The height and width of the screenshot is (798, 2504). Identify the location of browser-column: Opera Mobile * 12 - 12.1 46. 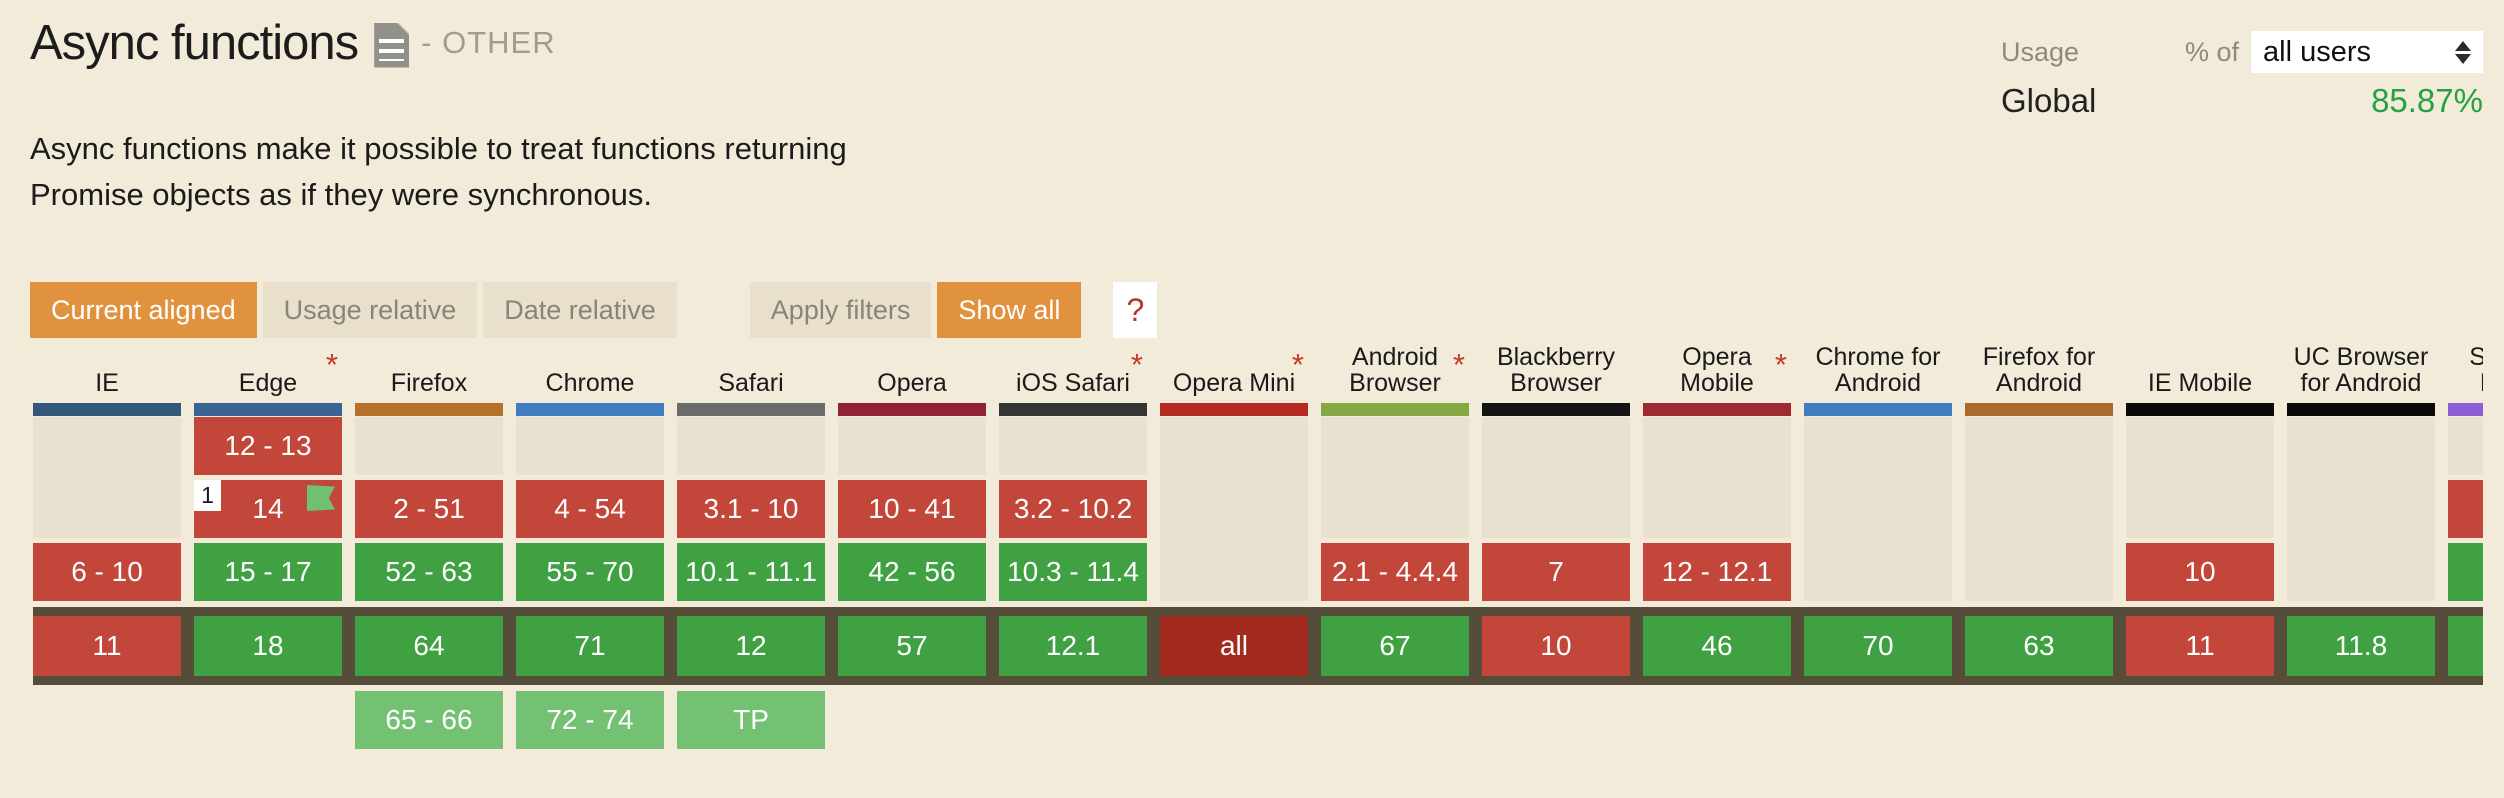
(1717, 544).